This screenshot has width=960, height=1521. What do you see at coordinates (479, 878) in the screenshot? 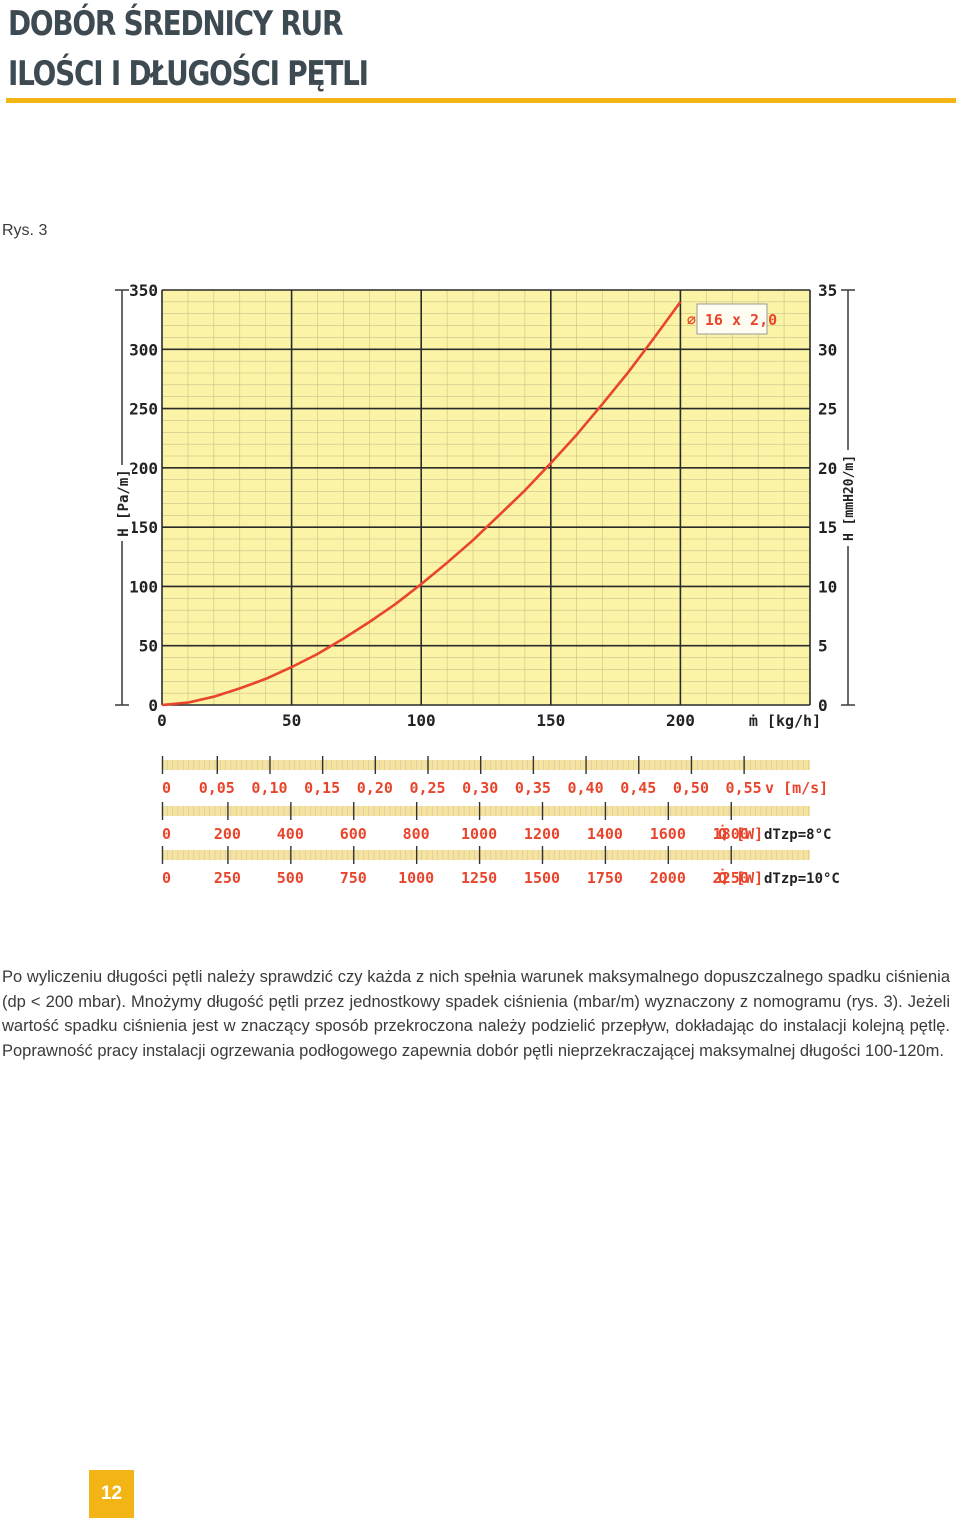
I see `scale-tick-label: 1250` at bounding box center [479, 878].